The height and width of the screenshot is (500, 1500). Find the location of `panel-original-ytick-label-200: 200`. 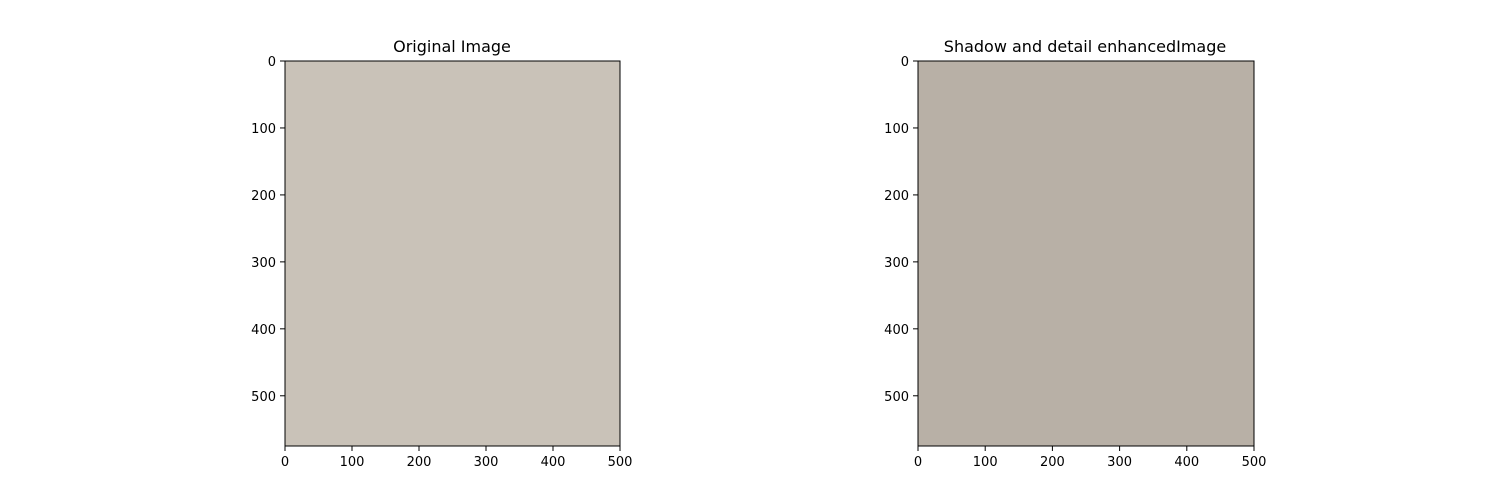

panel-original-ytick-label-200: 200 is located at coordinates (263, 196).